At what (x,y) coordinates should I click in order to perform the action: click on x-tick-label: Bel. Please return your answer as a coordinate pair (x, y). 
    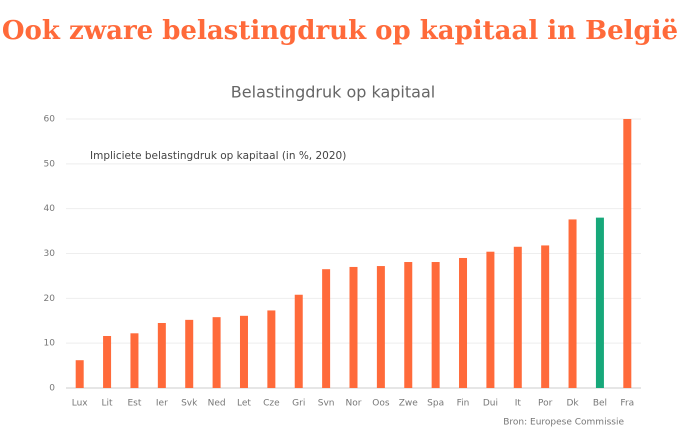
    Looking at the image, I should click on (600, 404).